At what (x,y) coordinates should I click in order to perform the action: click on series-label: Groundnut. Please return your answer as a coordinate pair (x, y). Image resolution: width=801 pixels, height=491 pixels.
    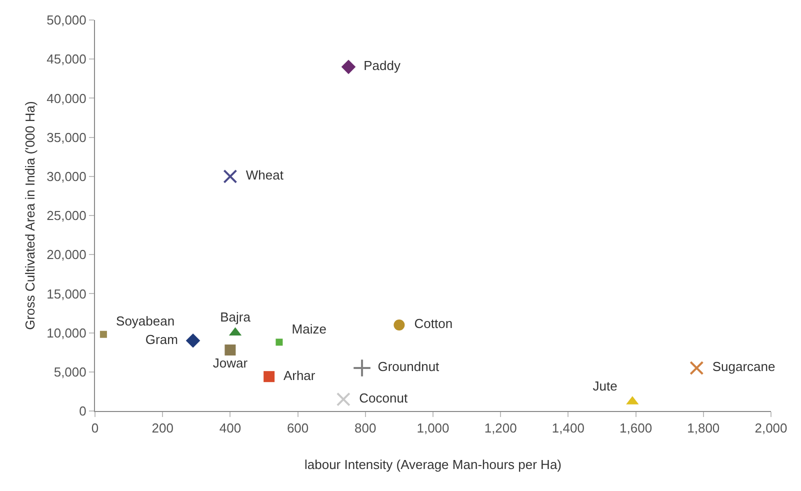
    Looking at the image, I should click on (408, 366).